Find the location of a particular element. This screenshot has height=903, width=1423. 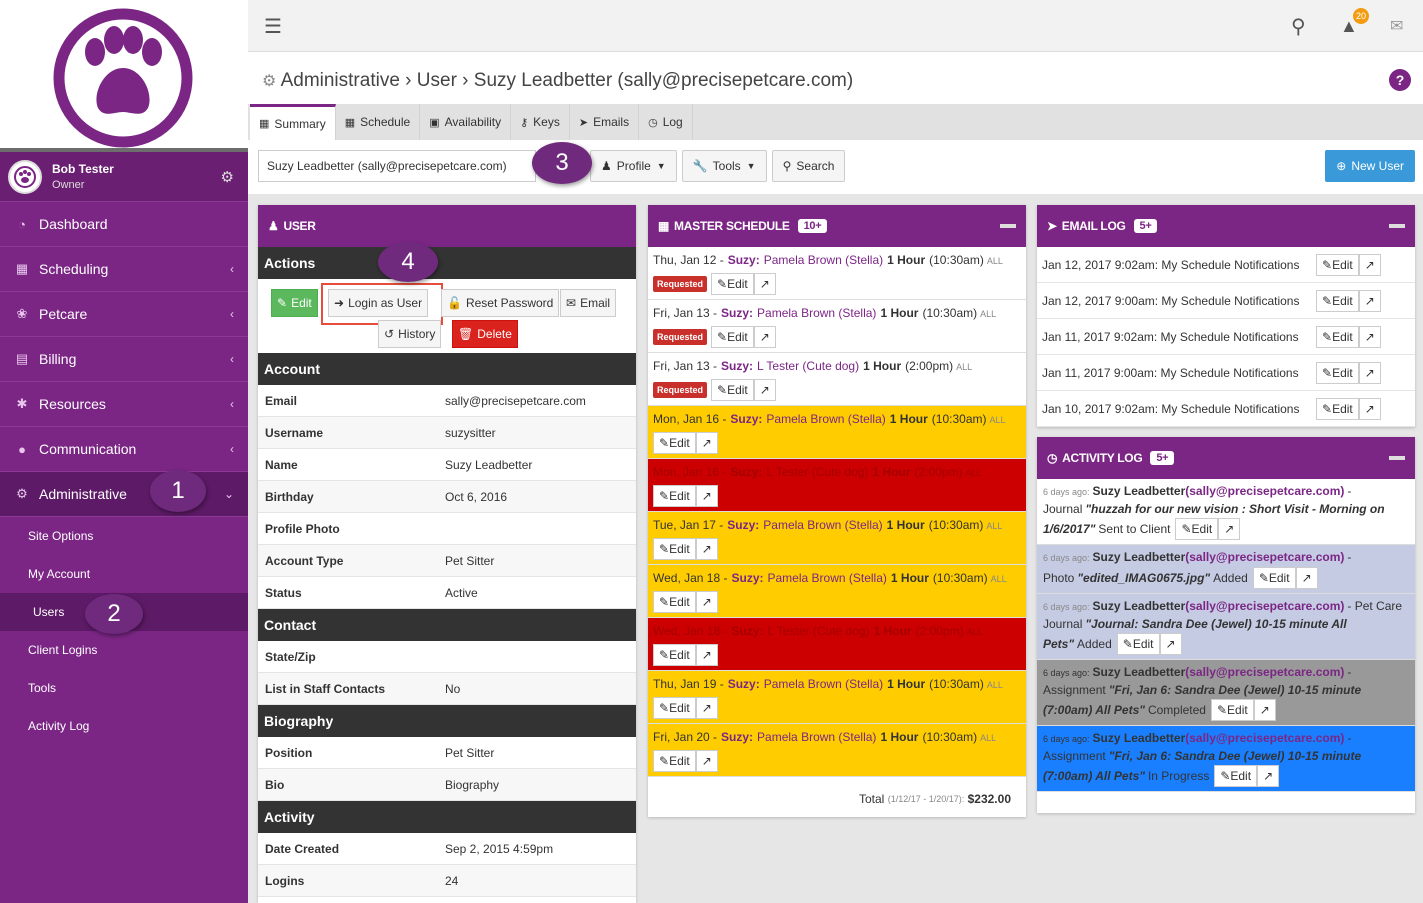

subnav-client-logins: Client Logins is located at coordinates (63, 650).